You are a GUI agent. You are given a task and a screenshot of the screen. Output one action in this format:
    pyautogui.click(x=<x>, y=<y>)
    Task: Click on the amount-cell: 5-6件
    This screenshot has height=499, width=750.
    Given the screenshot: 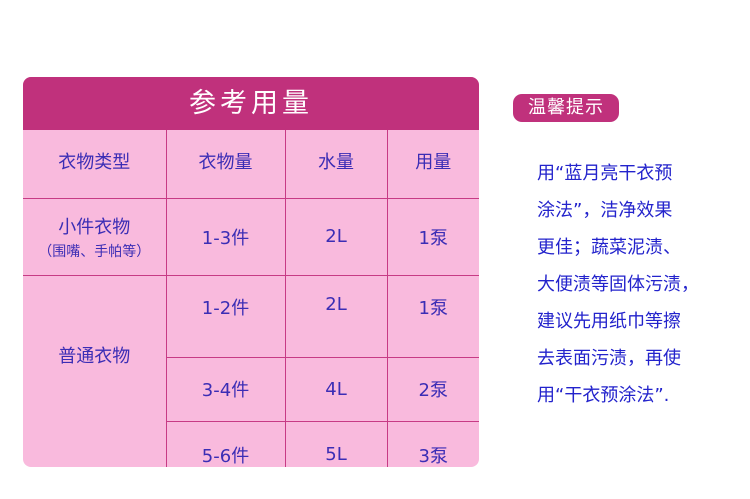 What is the action you would take?
    pyautogui.click(x=226, y=443)
    